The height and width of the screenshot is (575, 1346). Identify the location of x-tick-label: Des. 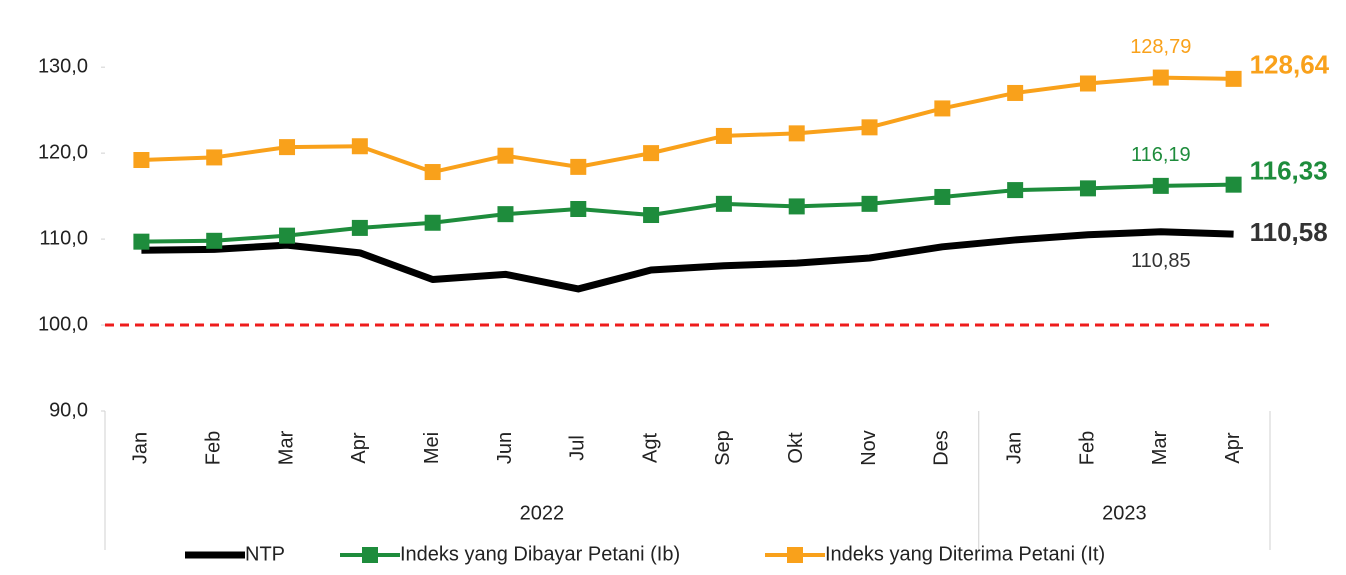
(942, 448).